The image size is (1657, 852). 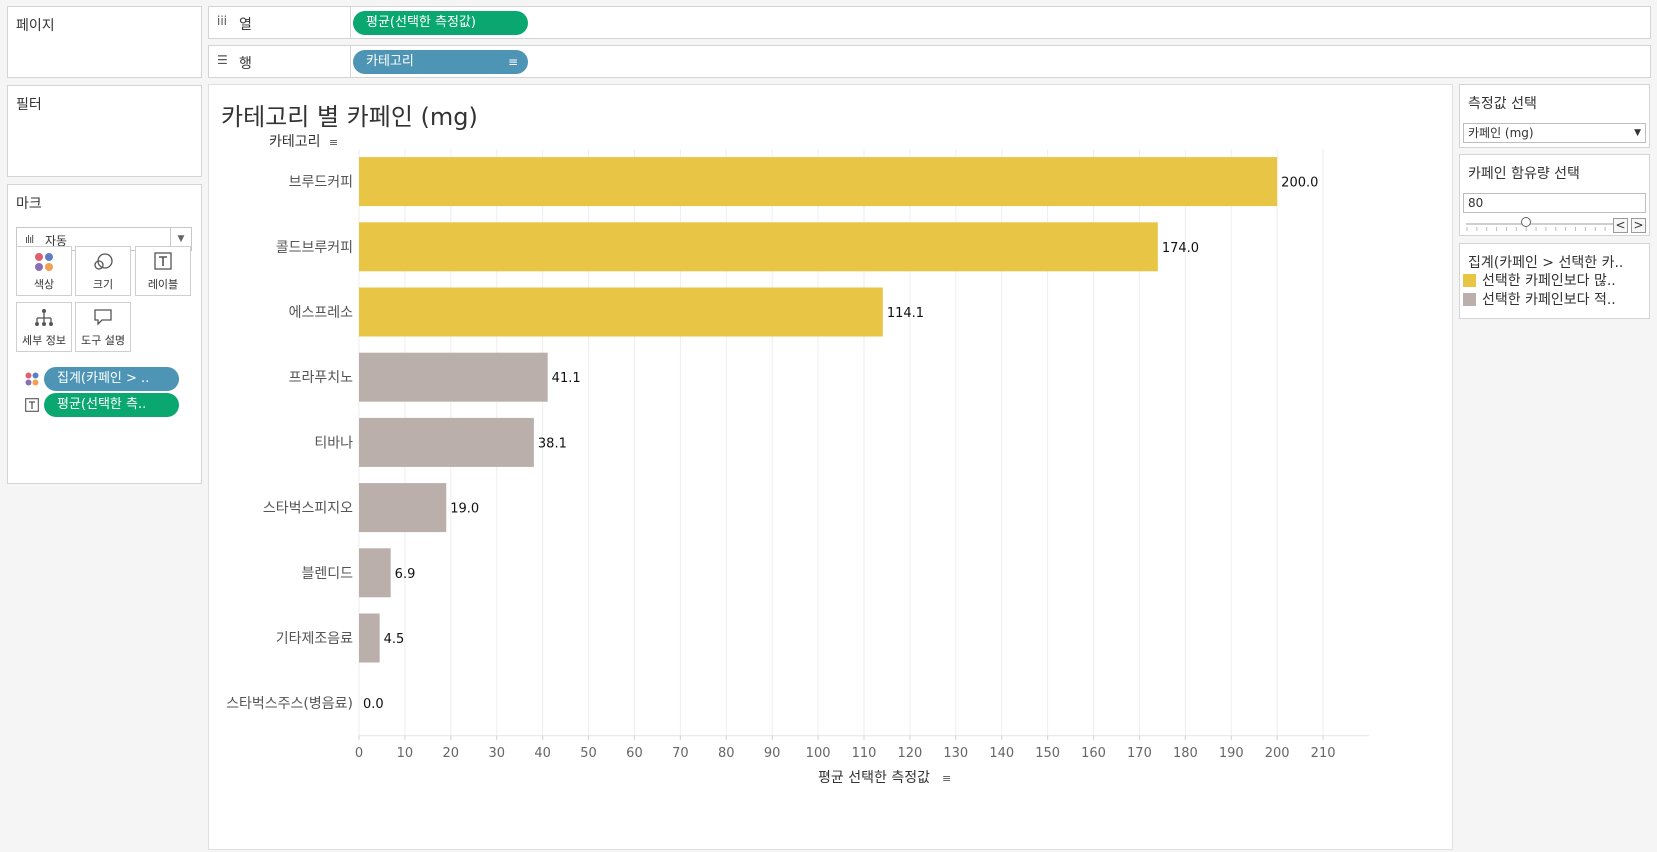 I want to click on category-label: 브루드커피, so click(x=321, y=183).